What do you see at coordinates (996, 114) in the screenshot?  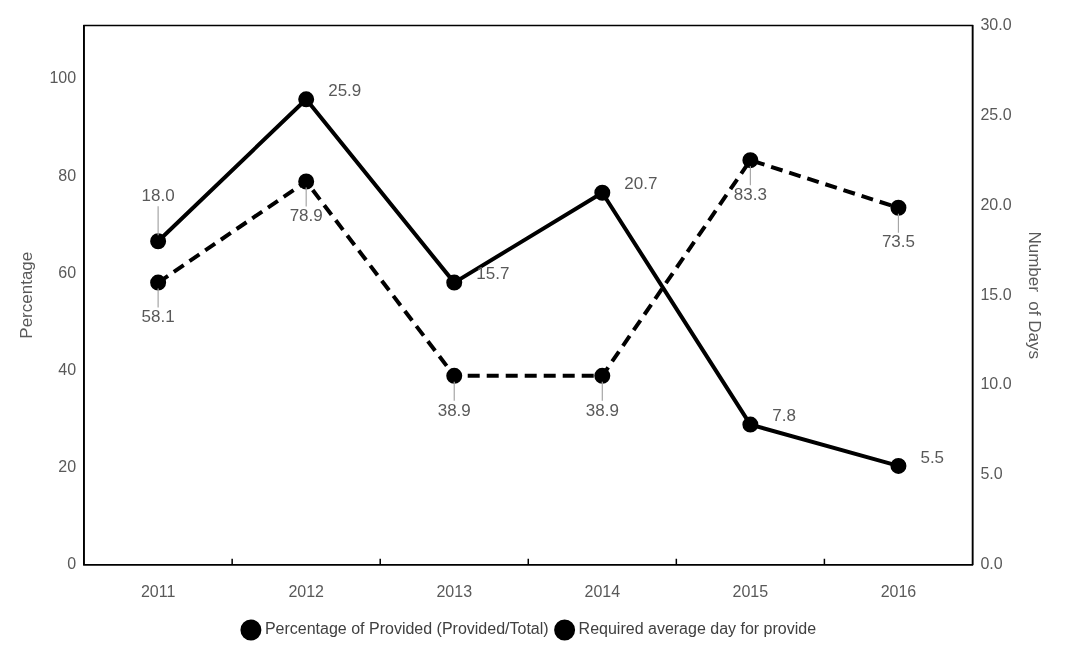 I see `y2-tick-label: 25.0` at bounding box center [996, 114].